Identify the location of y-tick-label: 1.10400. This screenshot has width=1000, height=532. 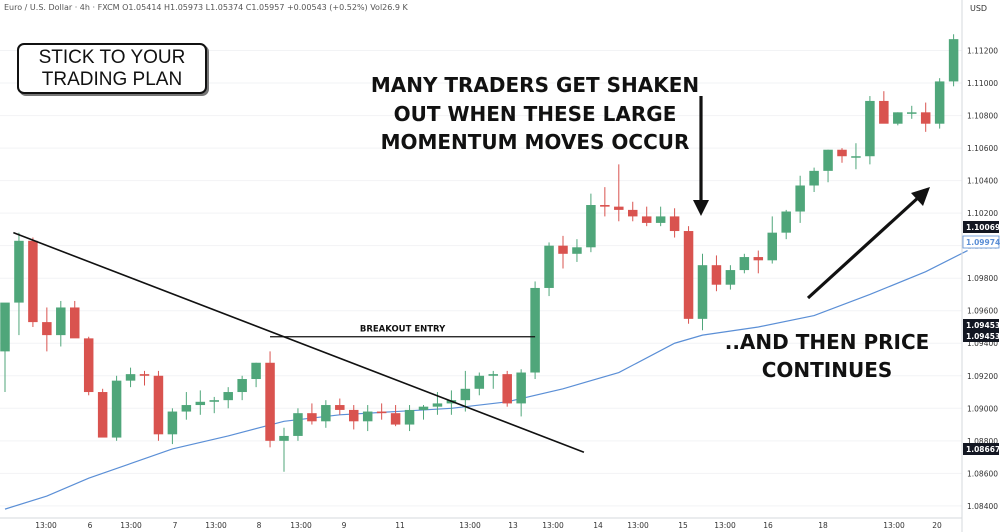
(982, 181).